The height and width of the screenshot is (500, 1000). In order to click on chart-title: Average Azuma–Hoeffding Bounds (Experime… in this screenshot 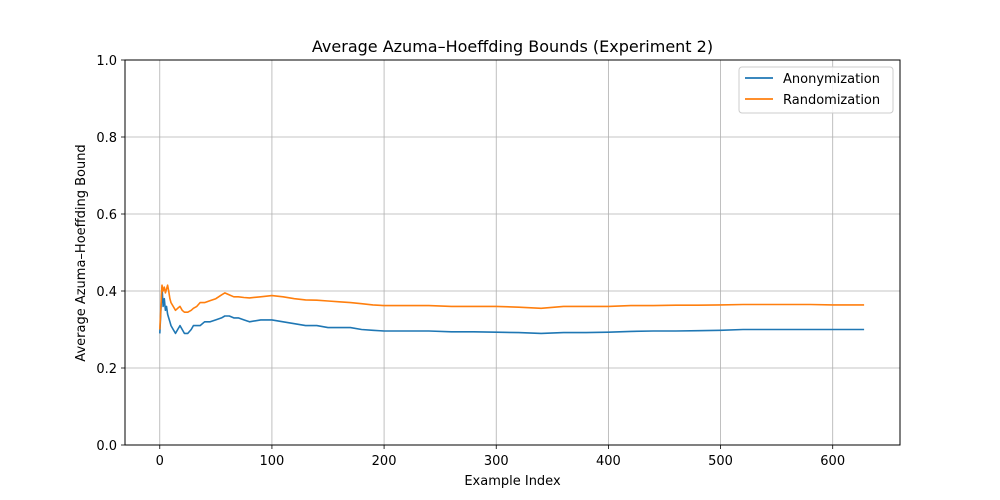, I will do `click(512, 46)`.